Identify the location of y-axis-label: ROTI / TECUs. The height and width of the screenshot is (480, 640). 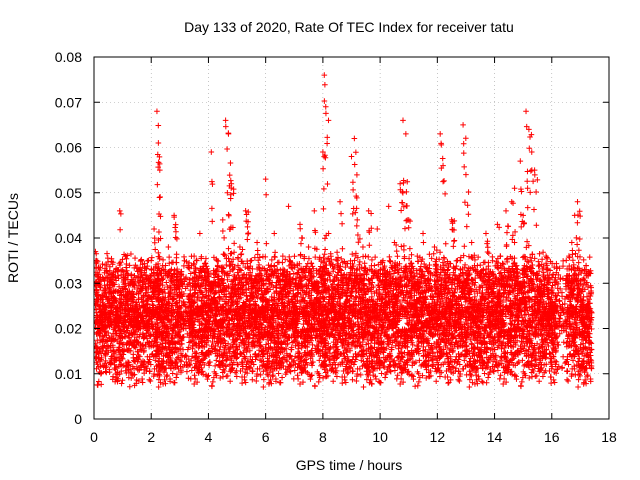
(13, 238).